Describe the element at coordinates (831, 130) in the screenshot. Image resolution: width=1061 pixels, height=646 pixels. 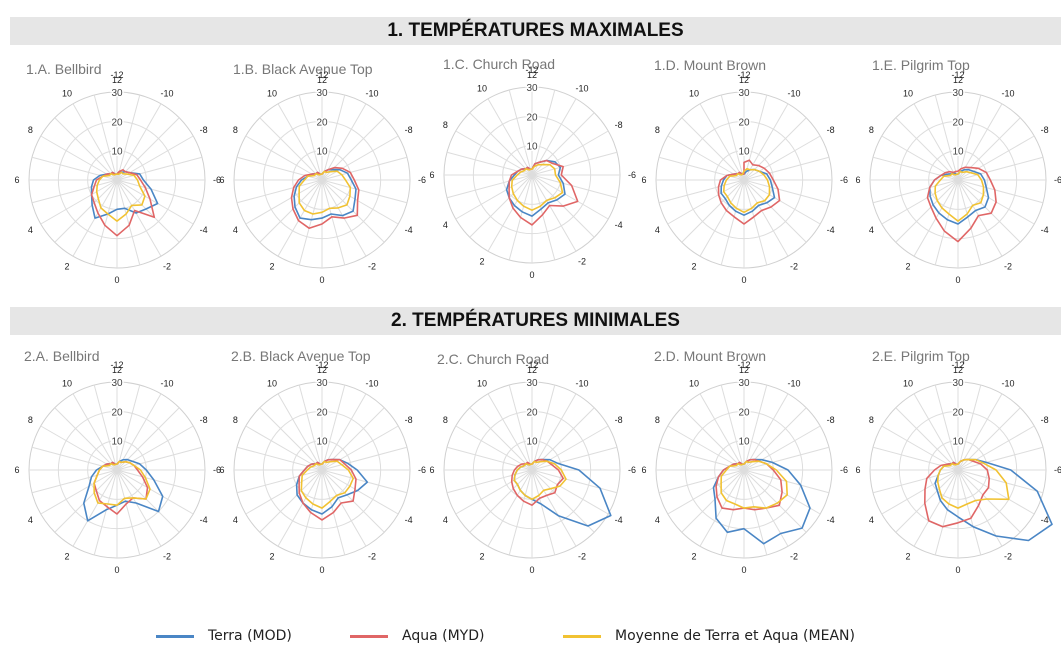
I see `chart-4-theta-label: -8` at that location.